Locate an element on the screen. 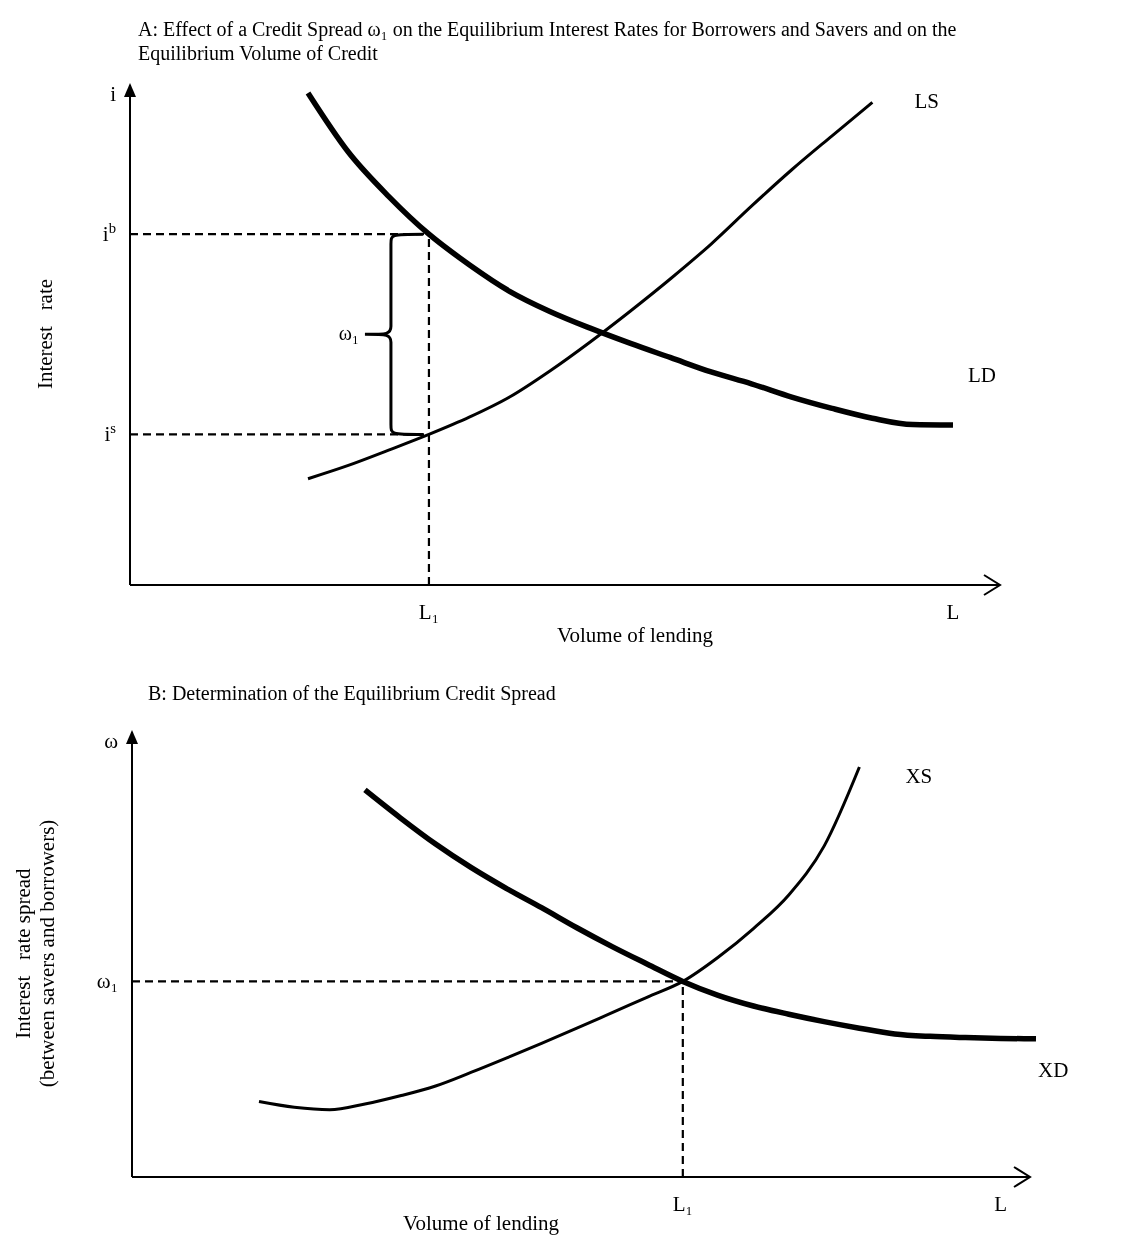 The image size is (1128, 1237). ref-line-label: i$^{s}$ is located at coordinates (110, 433).